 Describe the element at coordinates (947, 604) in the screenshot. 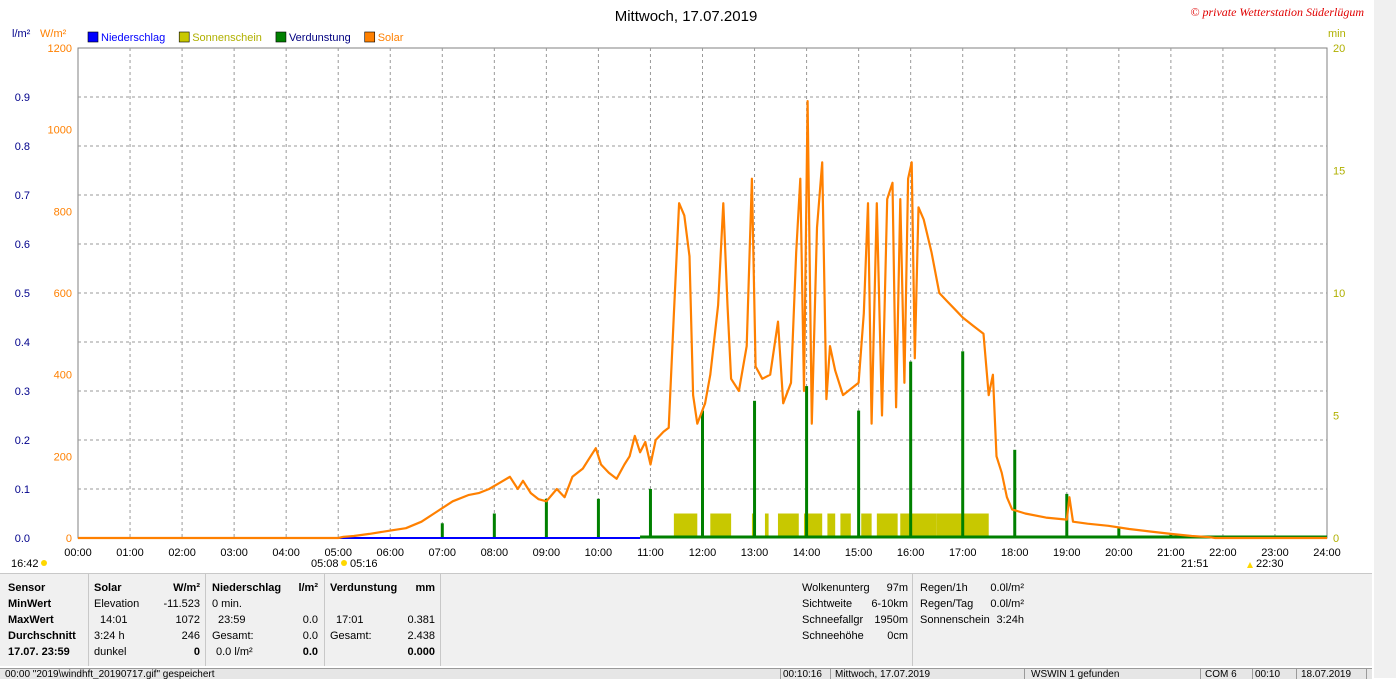

I see `rain-day-label: Regen/Tag` at that location.